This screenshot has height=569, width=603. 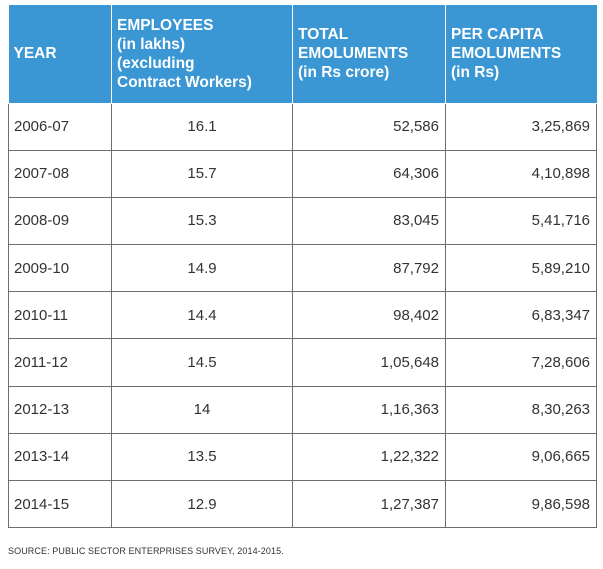 I want to click on cell-total-emoluments: 64,306, so click(x=369, y=173).